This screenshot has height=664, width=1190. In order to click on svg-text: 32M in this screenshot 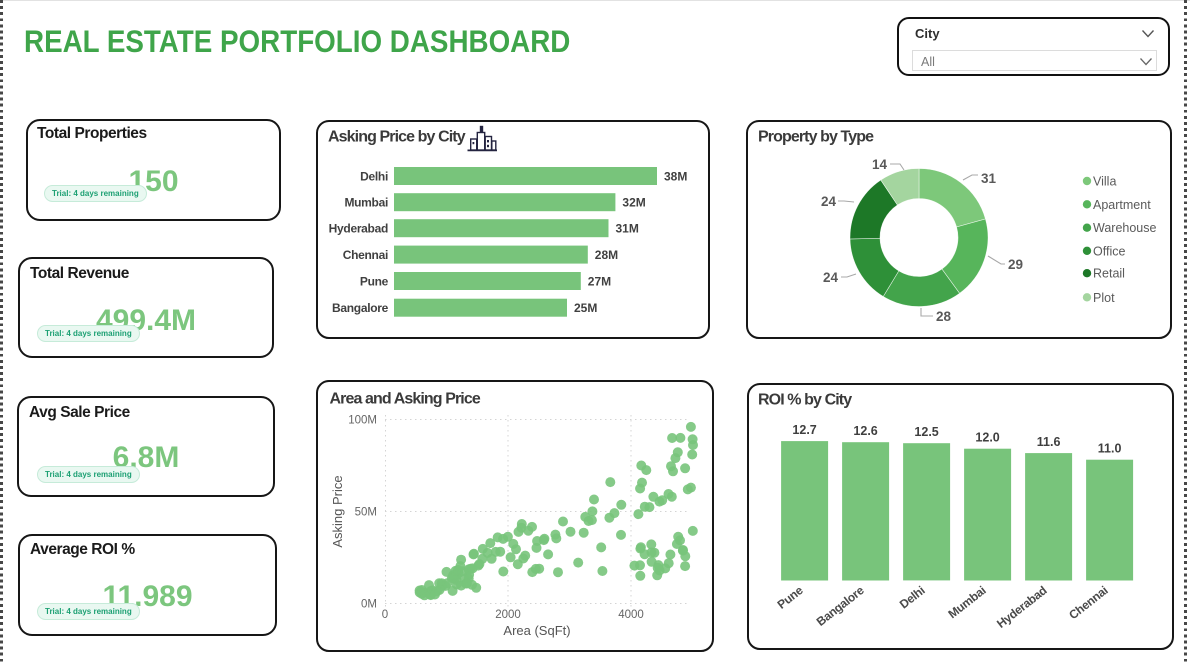, I will do `click(633, 203)`.